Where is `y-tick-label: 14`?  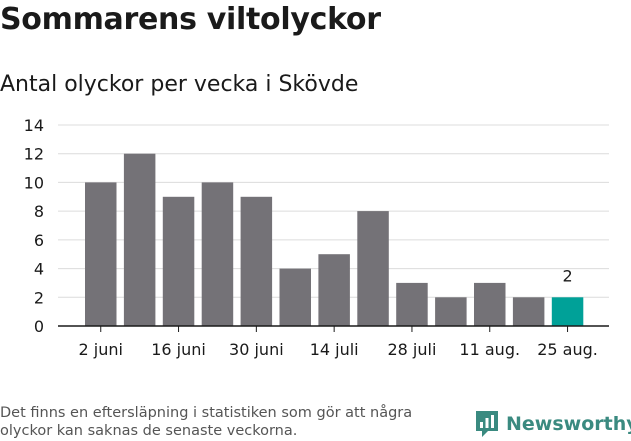
y-tick-label: 14 is located at coordinates (34, 125).